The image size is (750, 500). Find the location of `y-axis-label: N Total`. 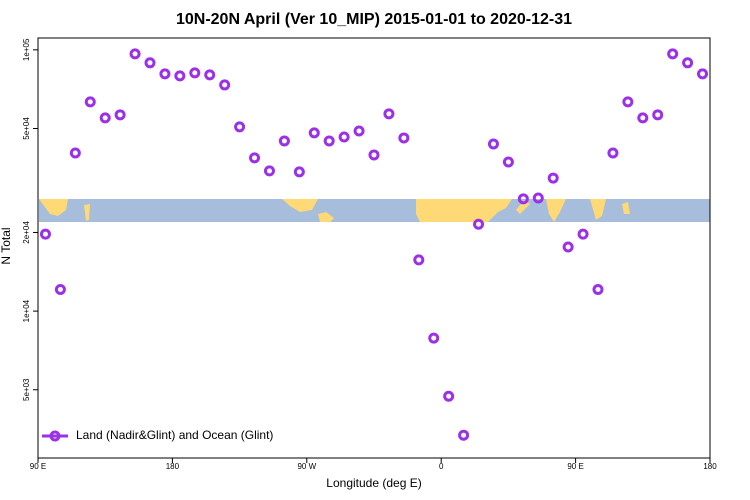

y-axis-label: N Total is located at coordinates (6, 245).